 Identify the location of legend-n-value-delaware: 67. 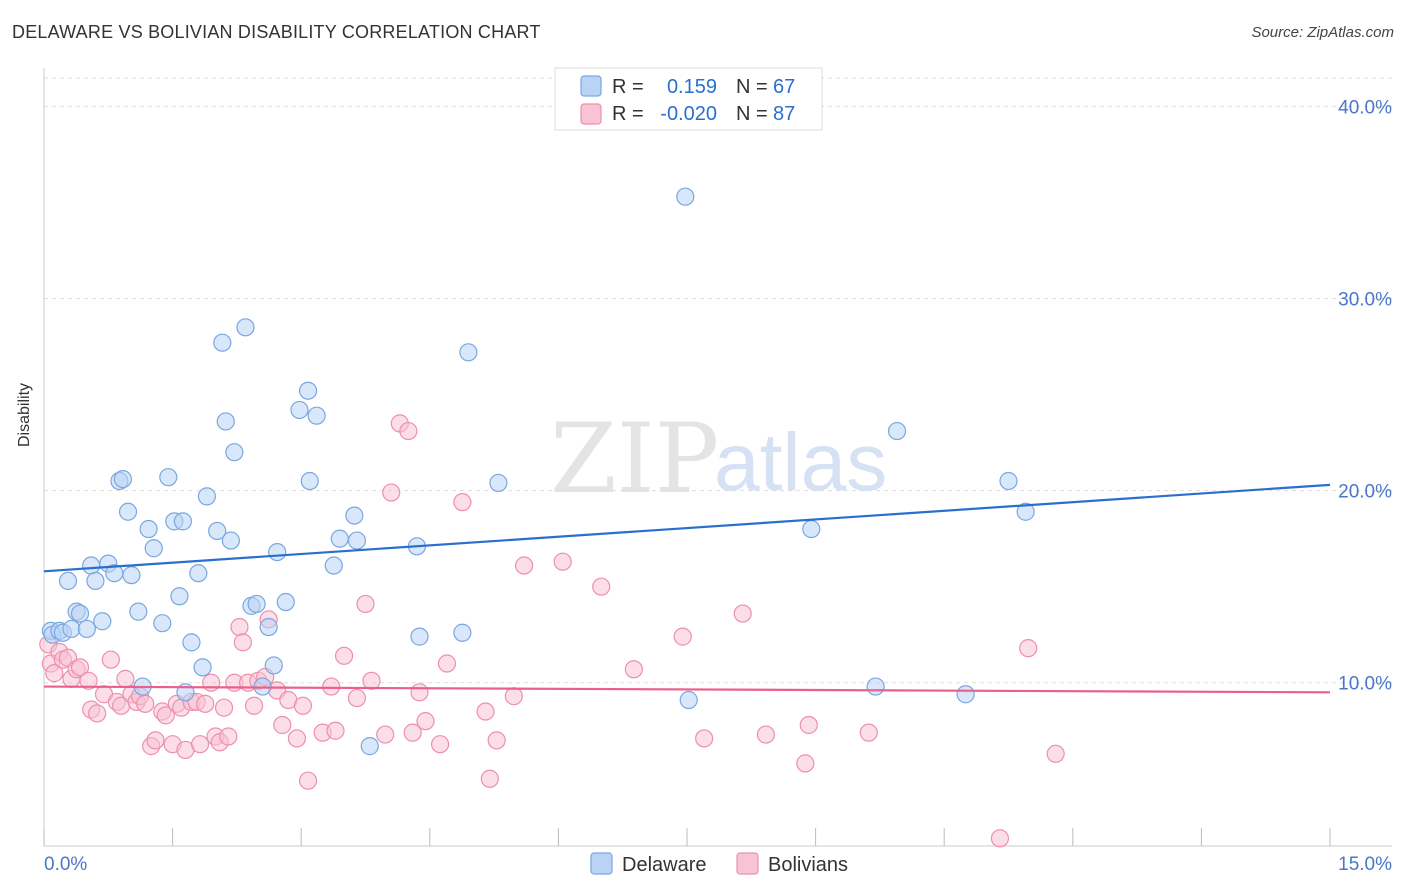
(784, 87).